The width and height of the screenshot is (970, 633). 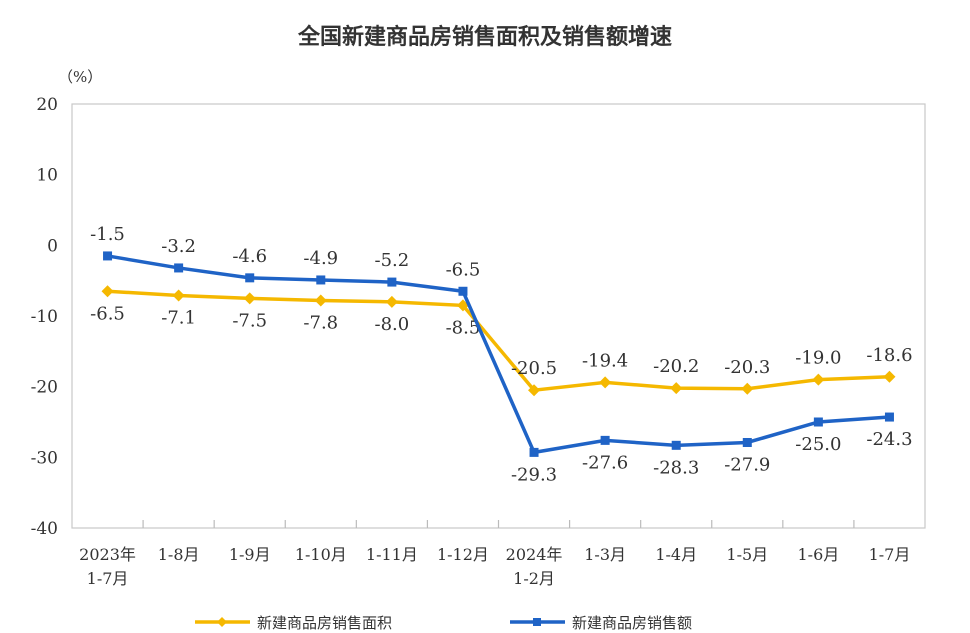 I want to click on data-label: -7.8, so click(x=320, y=322).